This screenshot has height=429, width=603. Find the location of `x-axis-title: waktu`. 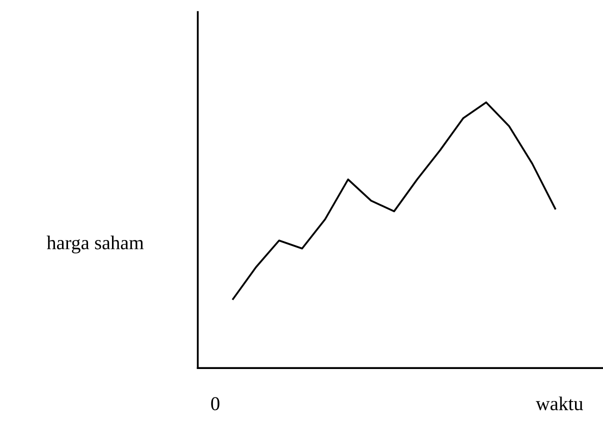

x-axis-title: waktu is located at coordinates (560, 403).